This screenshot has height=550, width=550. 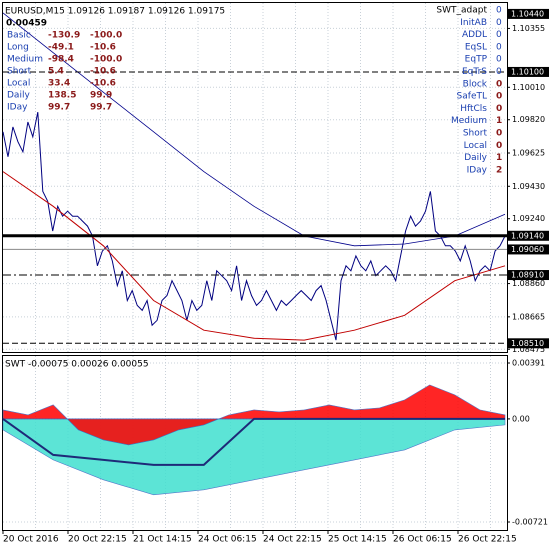 I want to click on y-tick-label: 1.08860, so click(x=528, y=283).